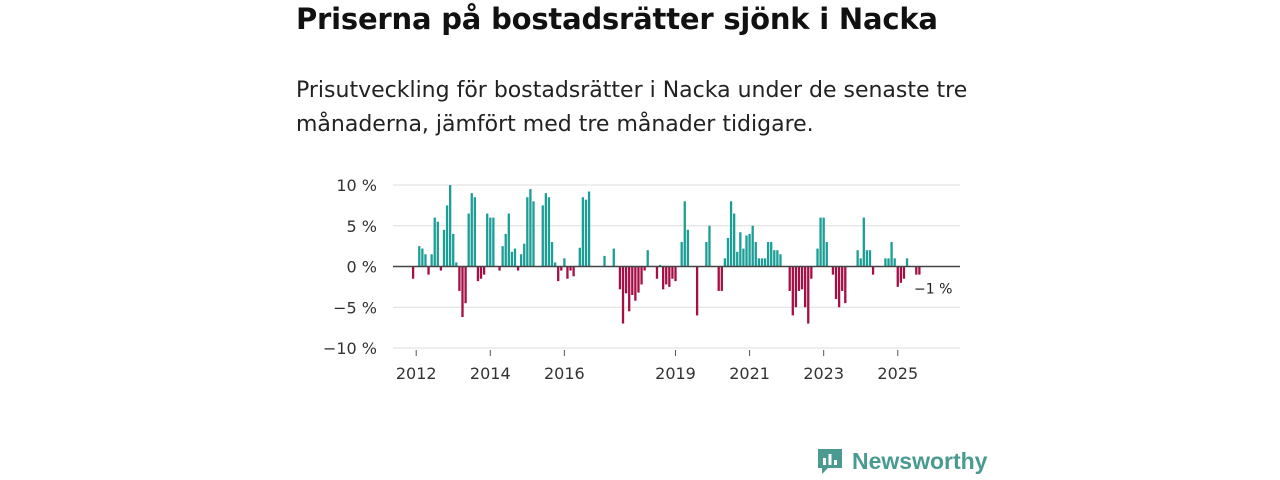 This screenshot has width=1280, height=480. What do you see at coordinates (933, 289) in the screenshot?
I see `last-value-label: −1 %` at bounding box center [933, 289].